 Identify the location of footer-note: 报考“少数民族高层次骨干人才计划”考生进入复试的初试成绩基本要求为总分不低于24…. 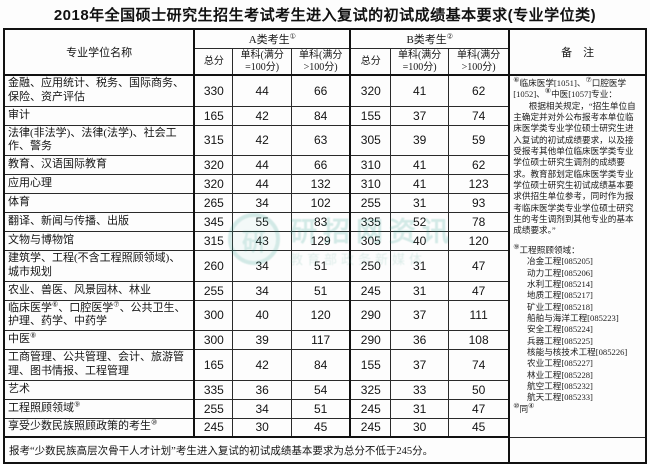
(257, 450).